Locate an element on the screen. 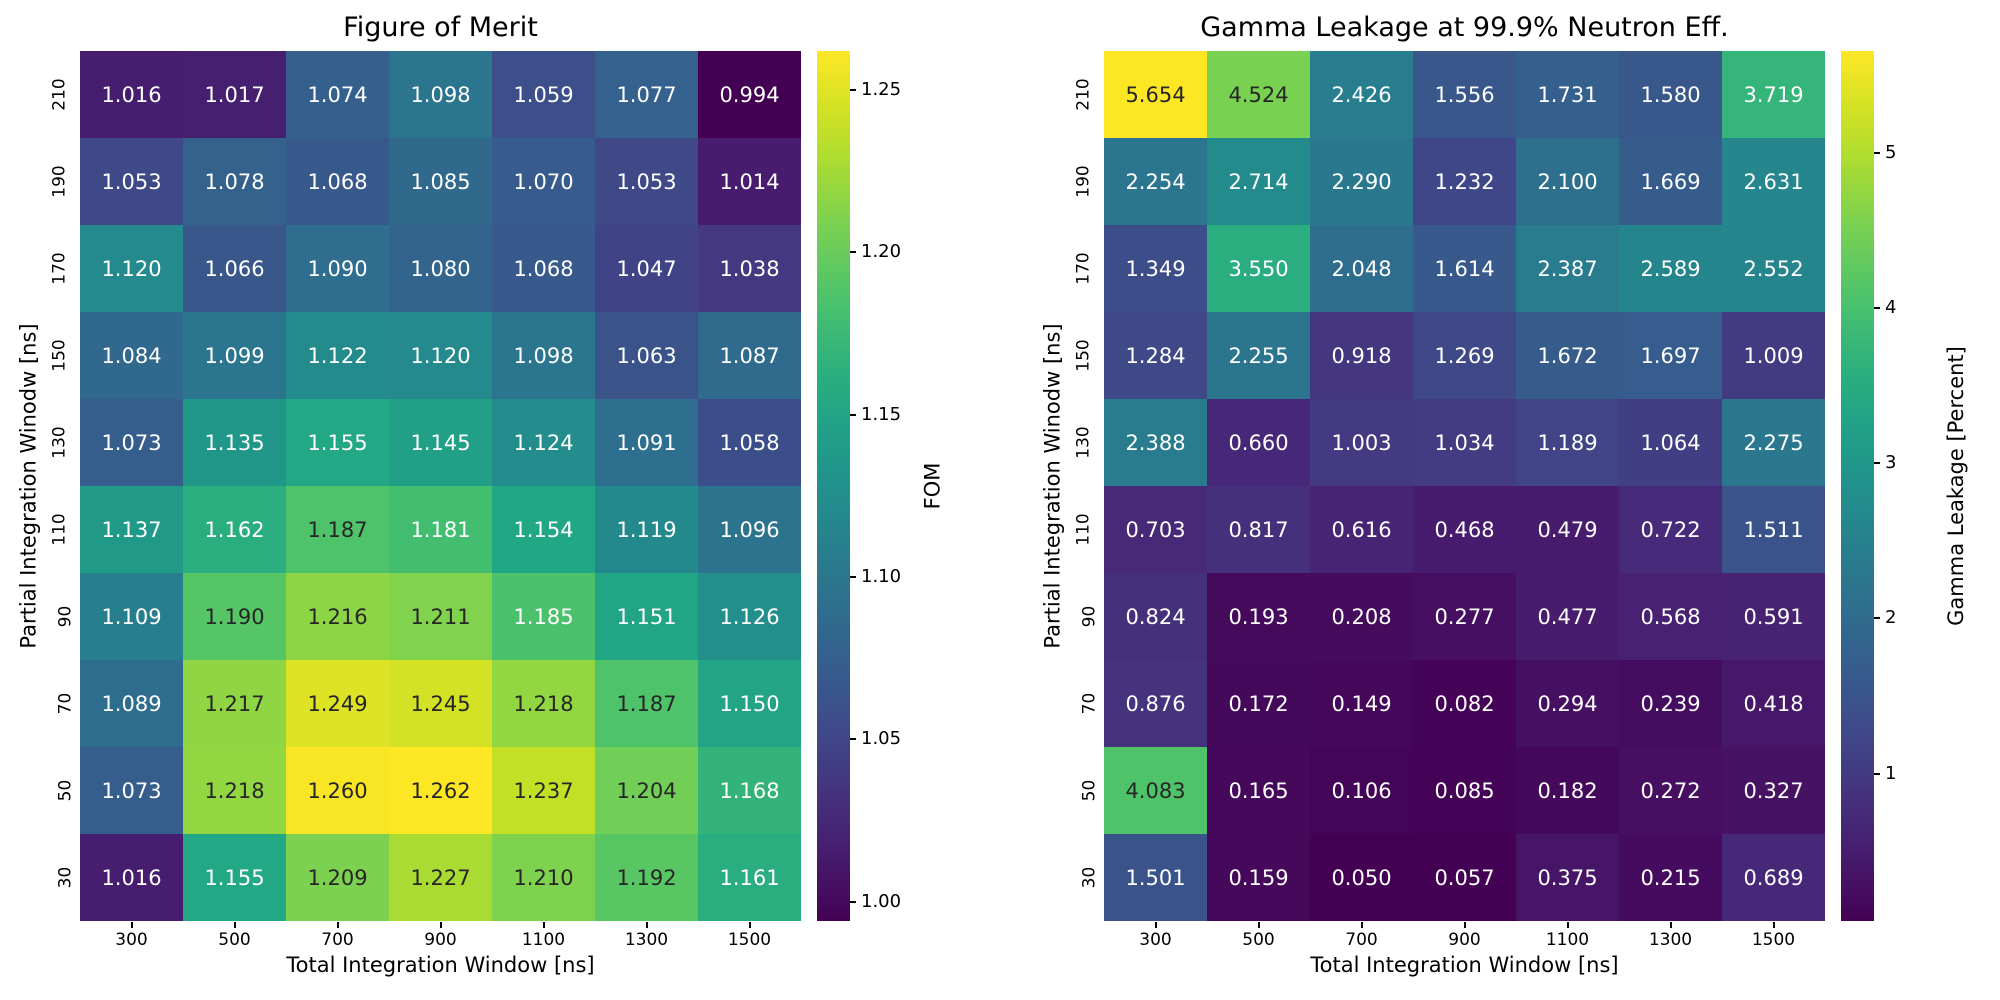 The width and height of the screenshot is (2000, 1000). heatmap-cell: 1.185 is located at coordinates (543, 616).